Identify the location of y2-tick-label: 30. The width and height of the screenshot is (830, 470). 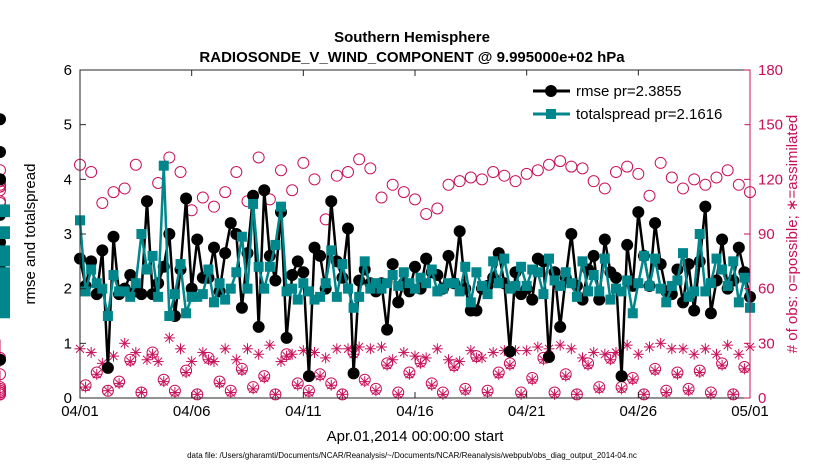
(766, 343).